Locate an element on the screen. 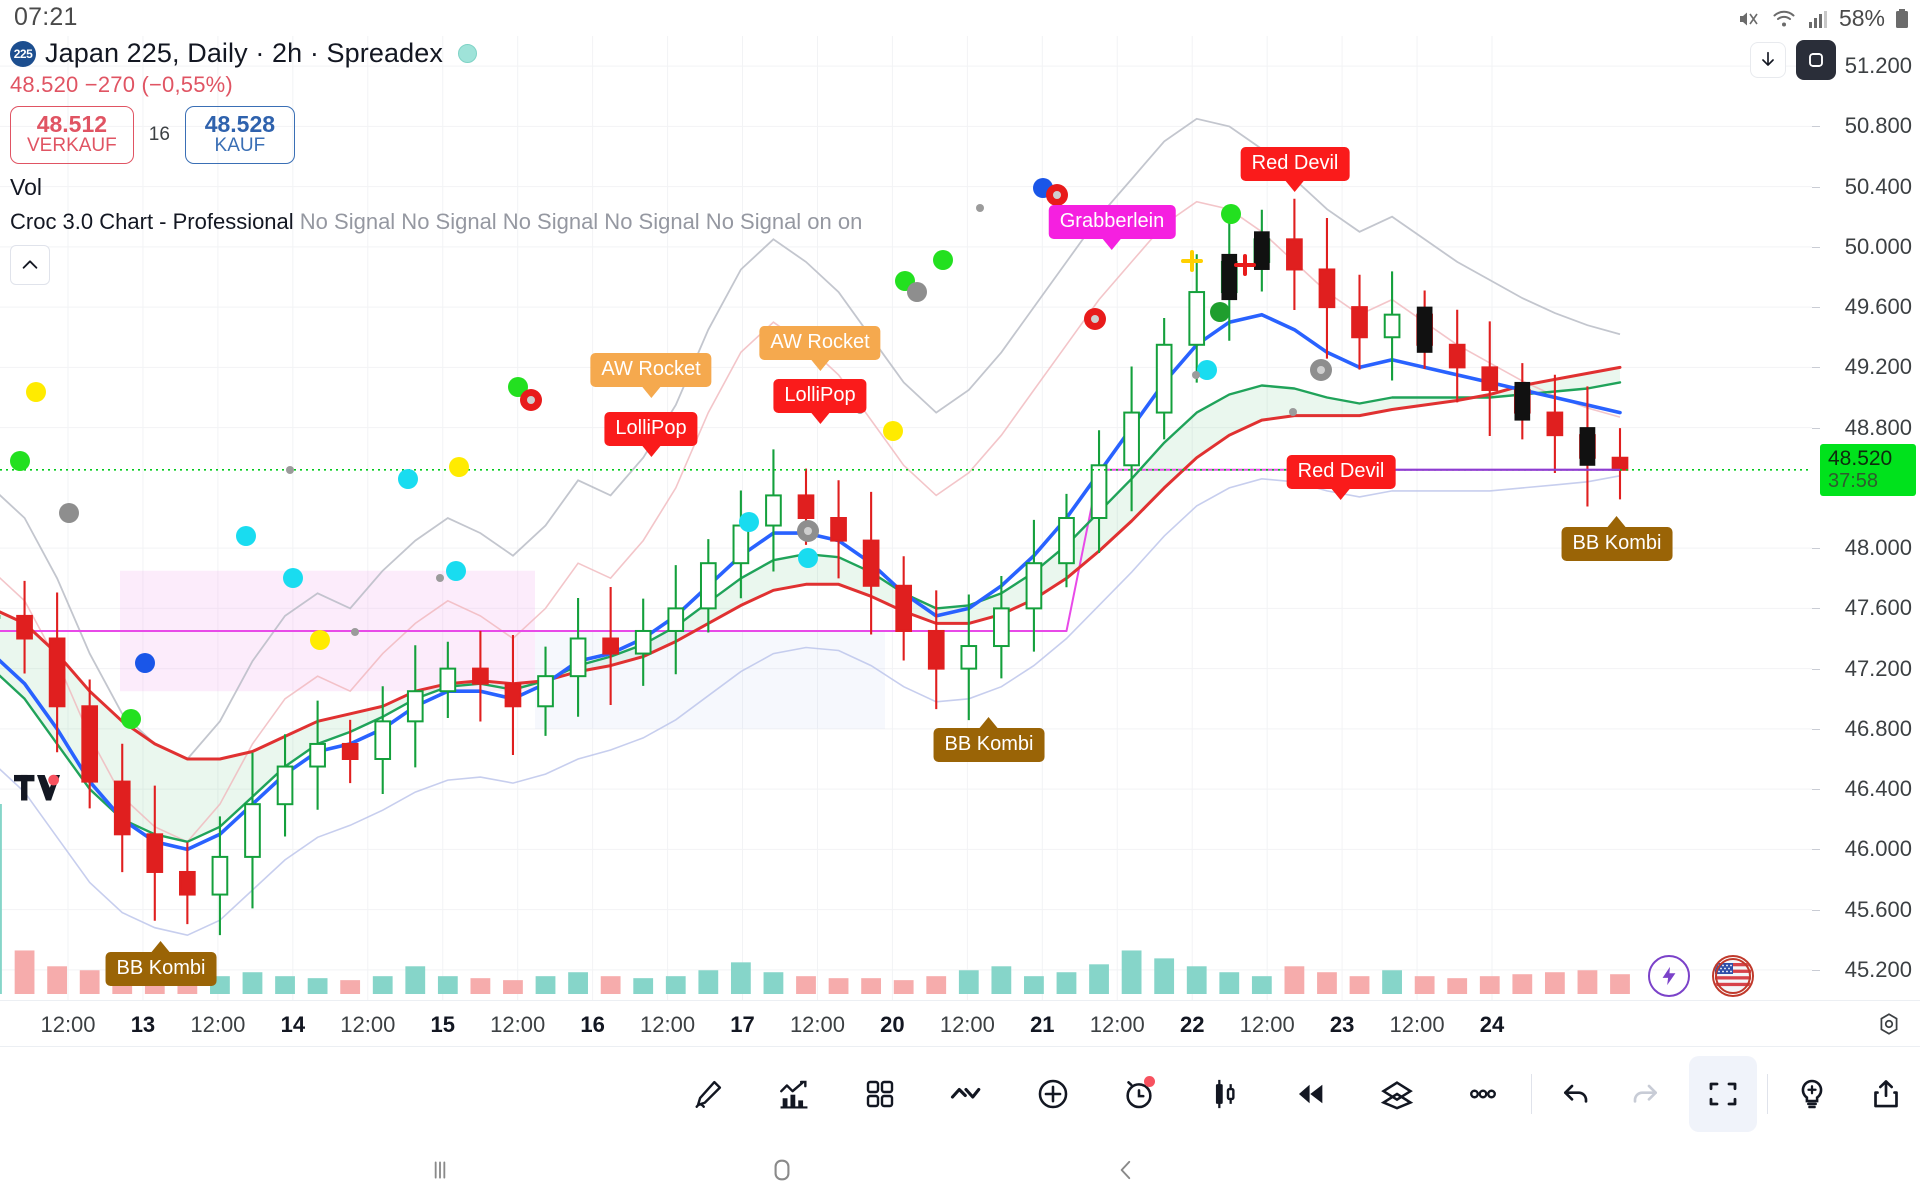 The width and height of the screenshot is (1920, 1200). patterns-button is located at coordinates (966, 1094).